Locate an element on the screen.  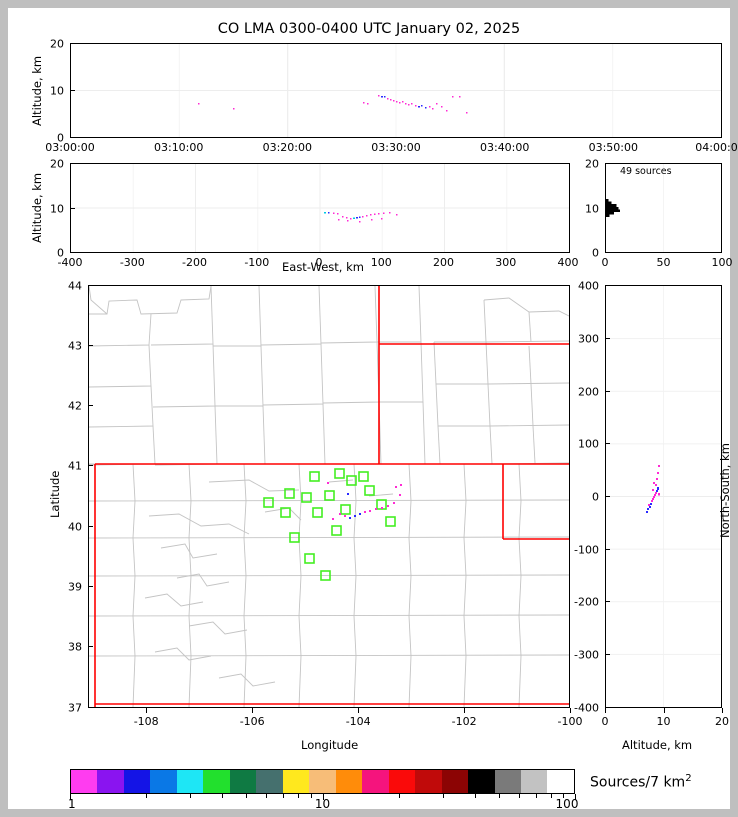
source-points-east-west is located at coordinates (361, 217).